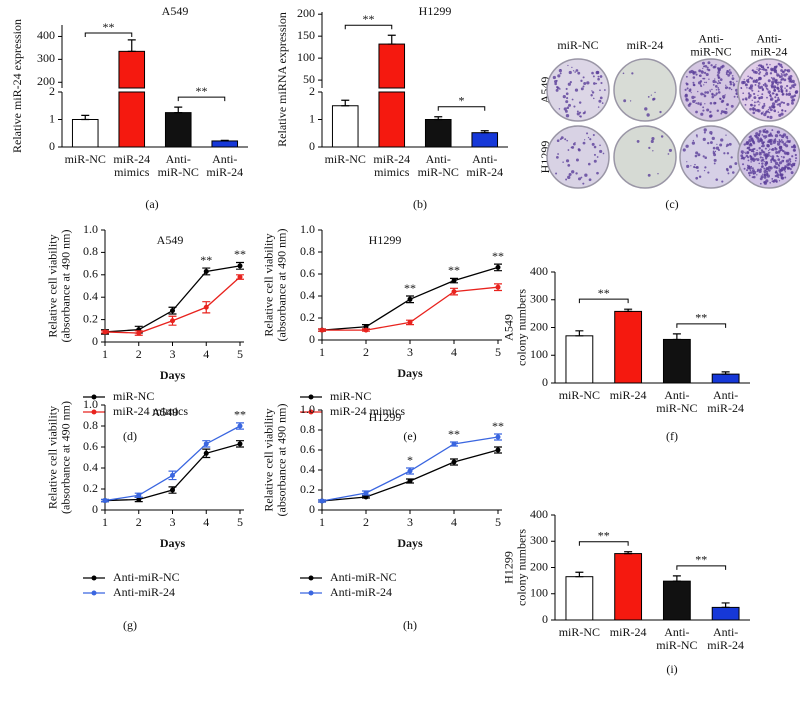  What do you see at coordinates (130, 436) in the screenshot?
I see `panel-label: (d)` at bounding box center [130, 436].